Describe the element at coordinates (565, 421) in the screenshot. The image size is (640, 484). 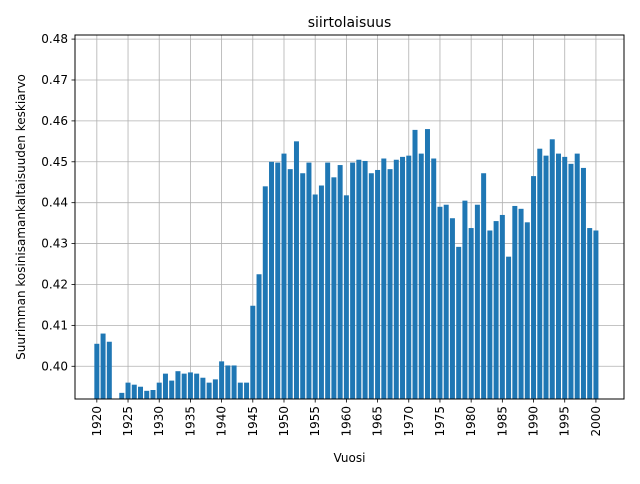
I see `x-tick-label: 1995` at that location.